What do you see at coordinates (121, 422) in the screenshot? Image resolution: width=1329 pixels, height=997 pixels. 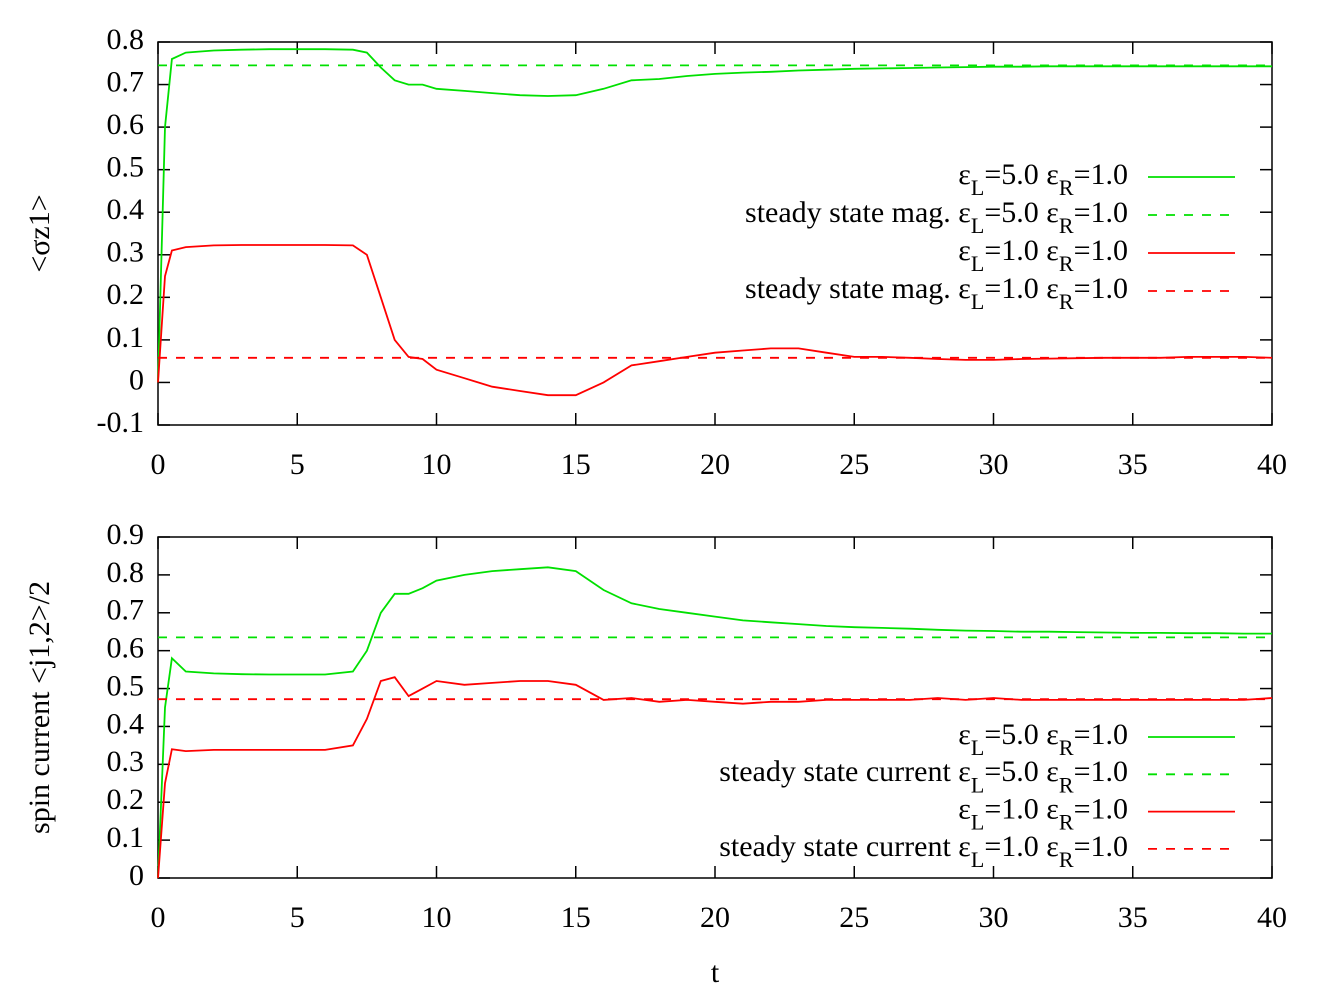 I see `y-tick-label: -0.1` at bounding box center [121, 422].